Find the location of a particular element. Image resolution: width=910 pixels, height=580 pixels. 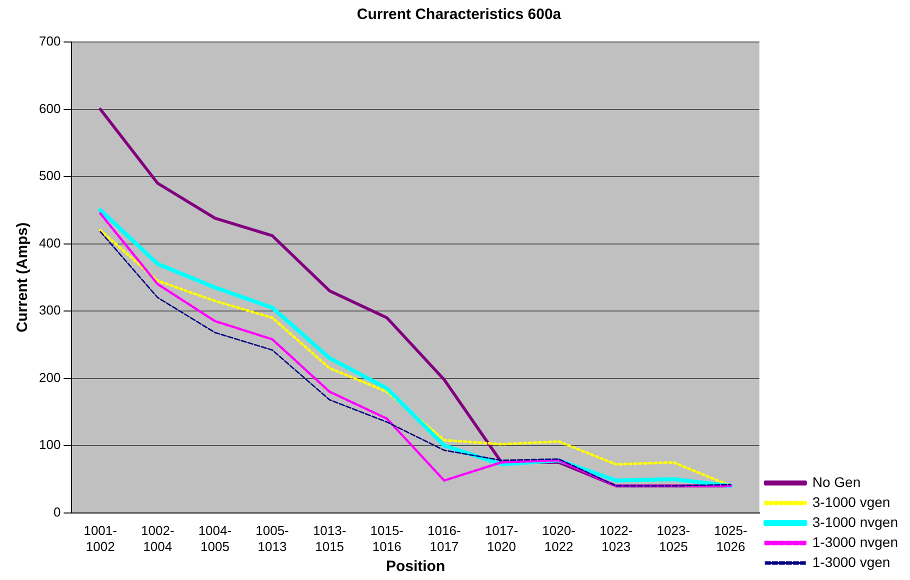

x-tick-label: 1022-1023 is located at coordinates (616, 538).